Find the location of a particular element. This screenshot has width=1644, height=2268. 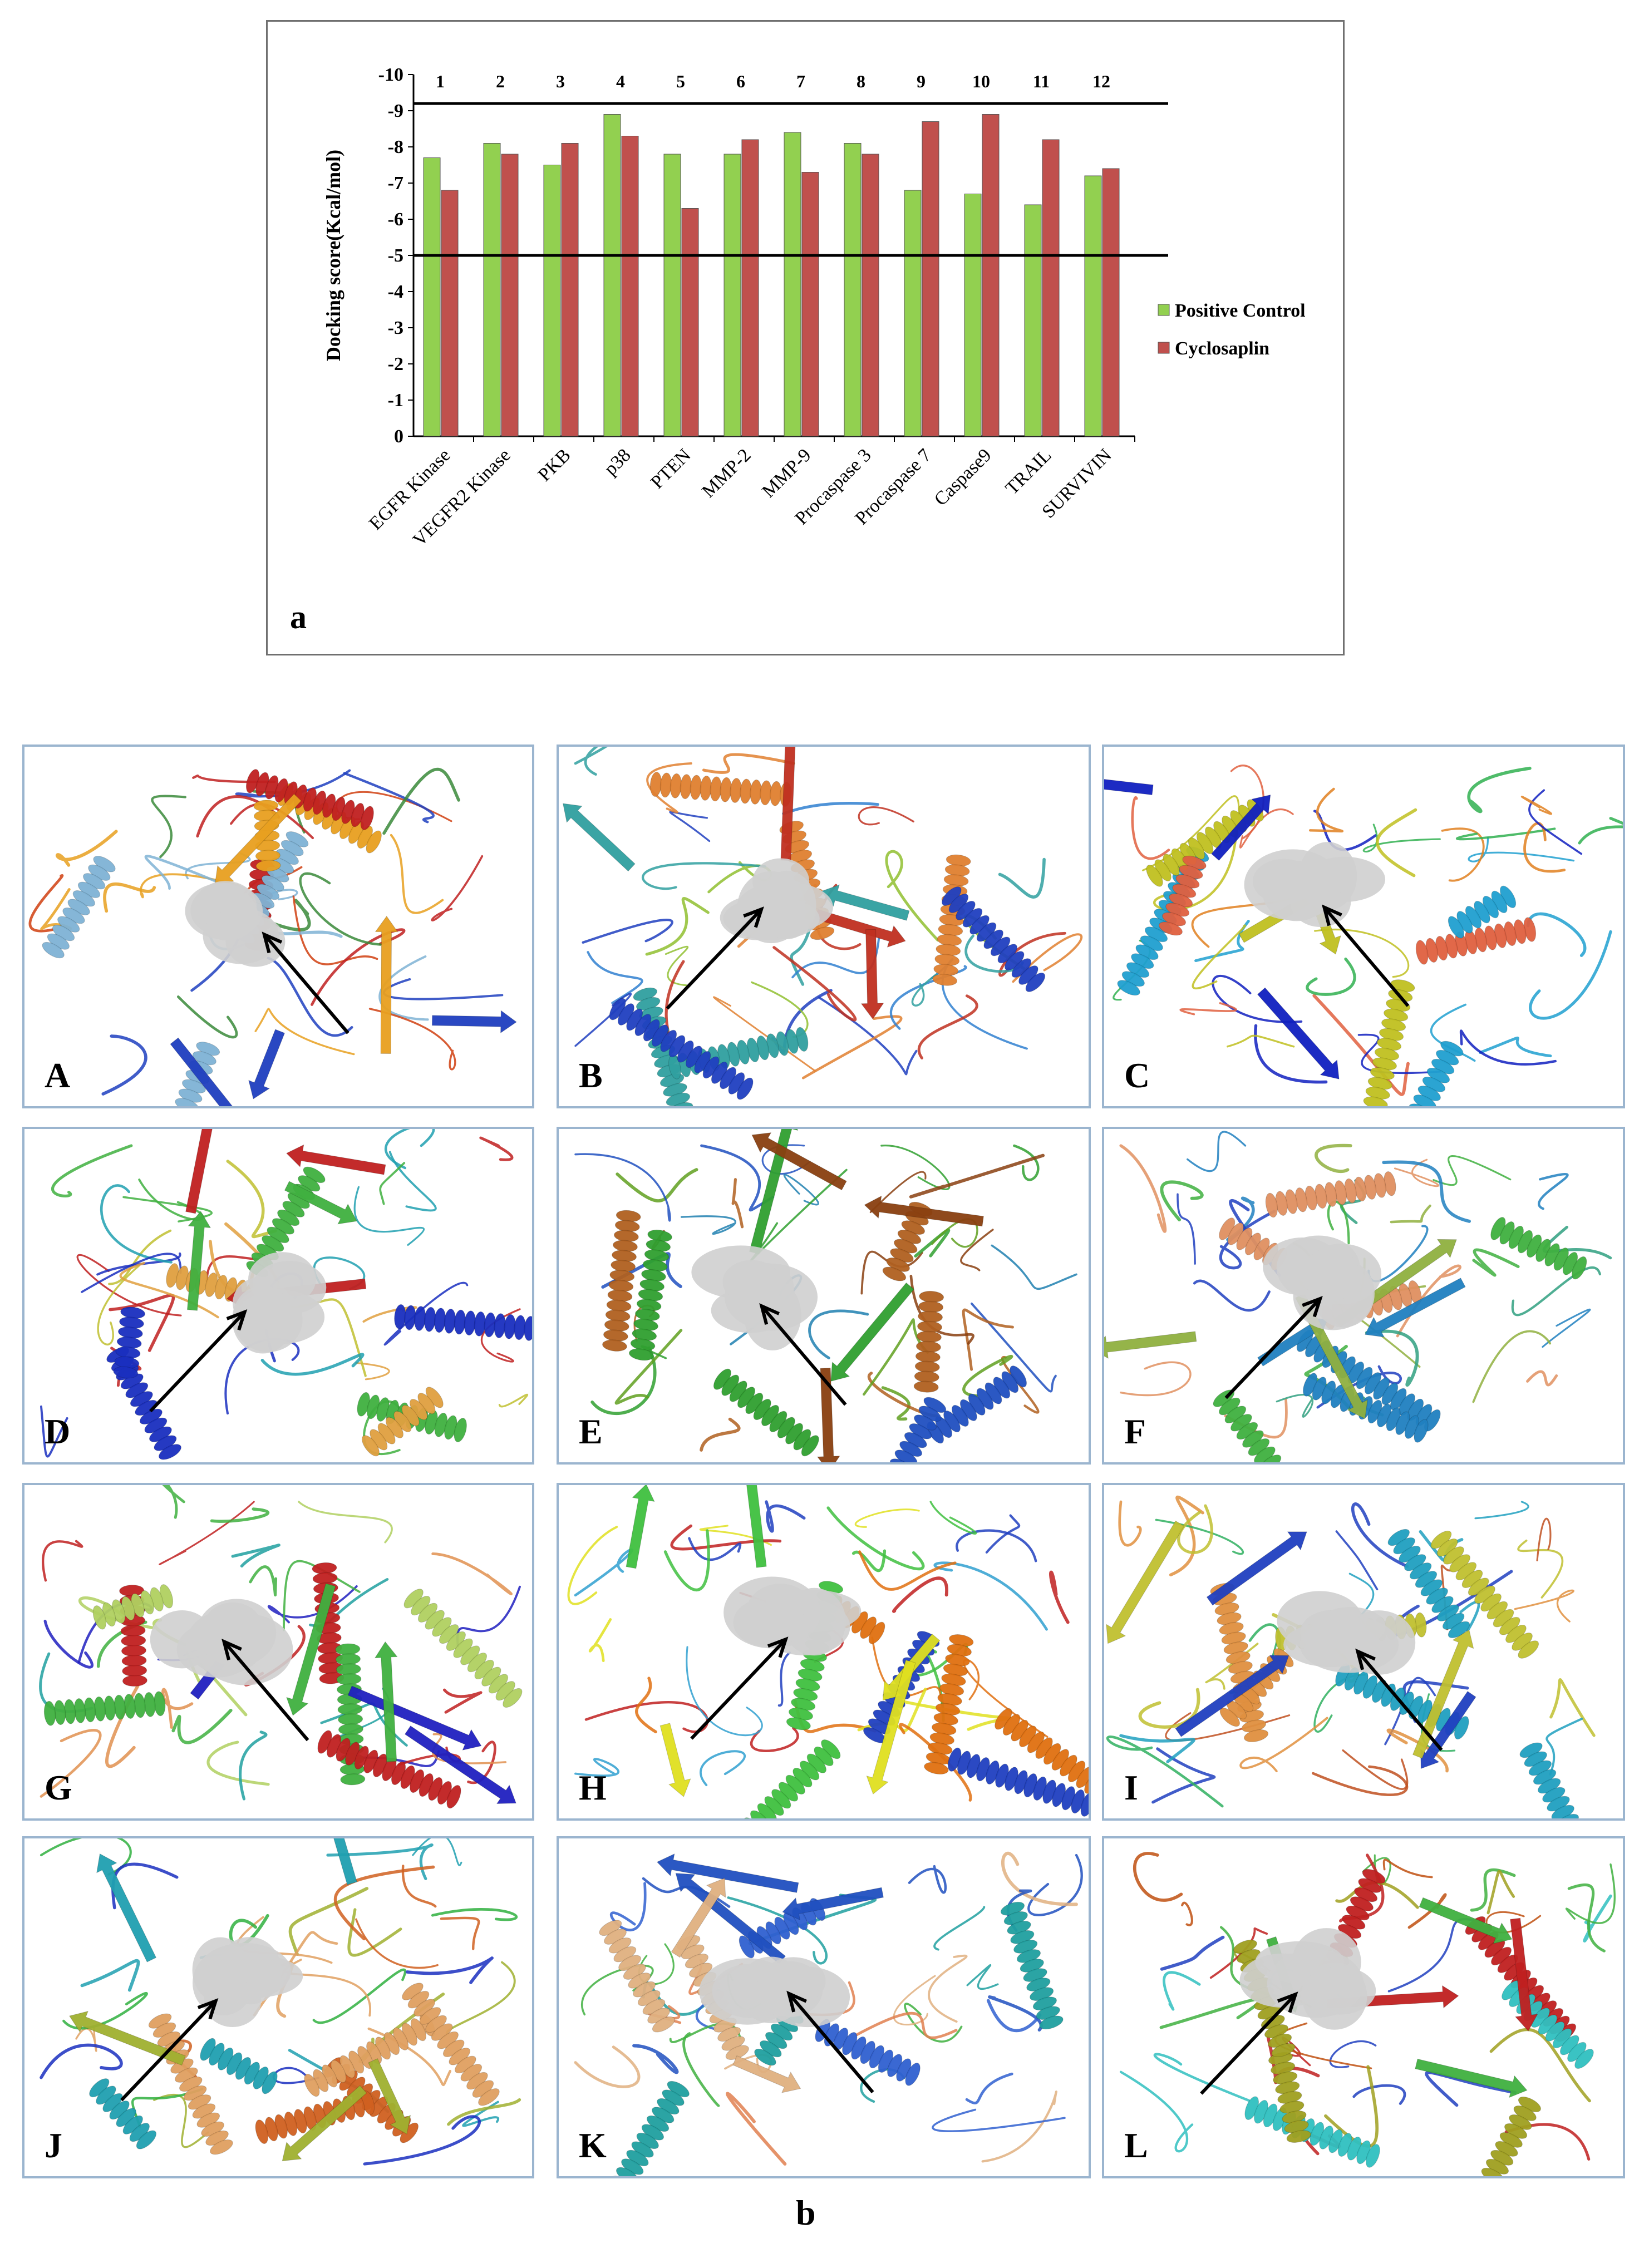

index-label: 2 is located at coordinates (500, 81).